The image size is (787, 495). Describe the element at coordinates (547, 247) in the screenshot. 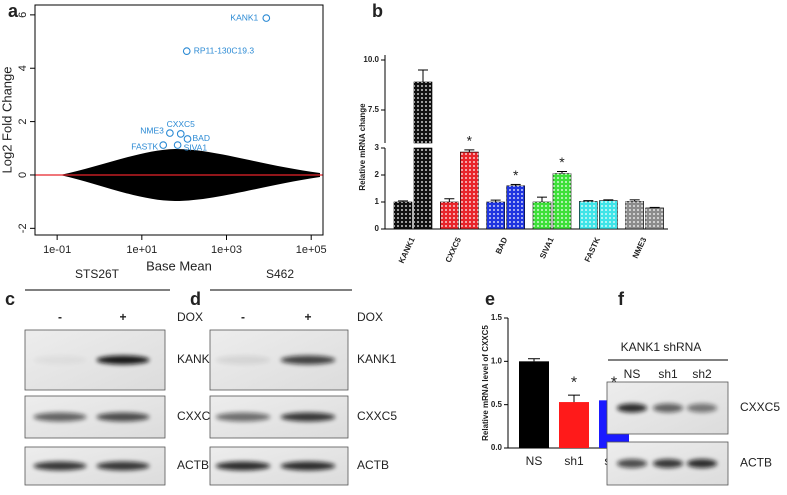

I see `x-tick-label: SIVA1` at that location.